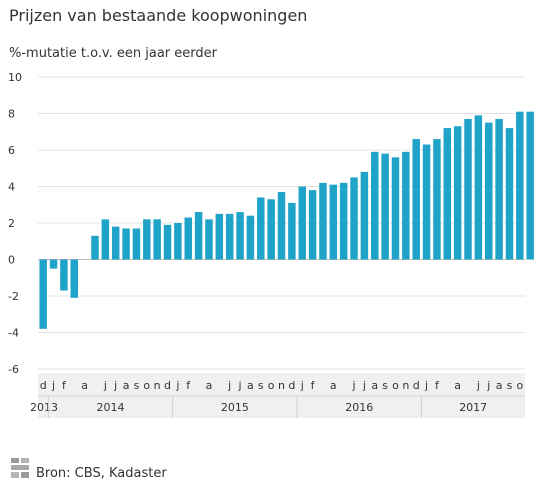 Image resolution: width=535 pixels, height=500 pixels. I want to click on y-tick-label: 8, so click(11, 114).